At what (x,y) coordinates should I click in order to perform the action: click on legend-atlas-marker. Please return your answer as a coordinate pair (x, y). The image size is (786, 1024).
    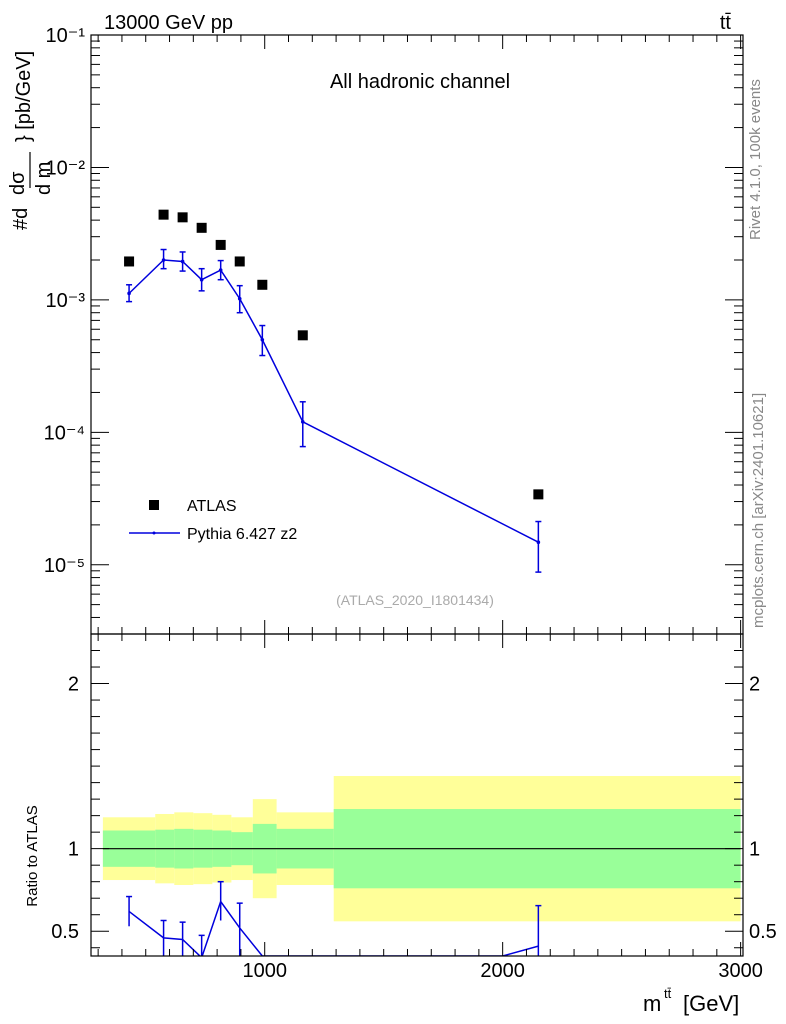
    Looking at the image, I should click on (154, 505).